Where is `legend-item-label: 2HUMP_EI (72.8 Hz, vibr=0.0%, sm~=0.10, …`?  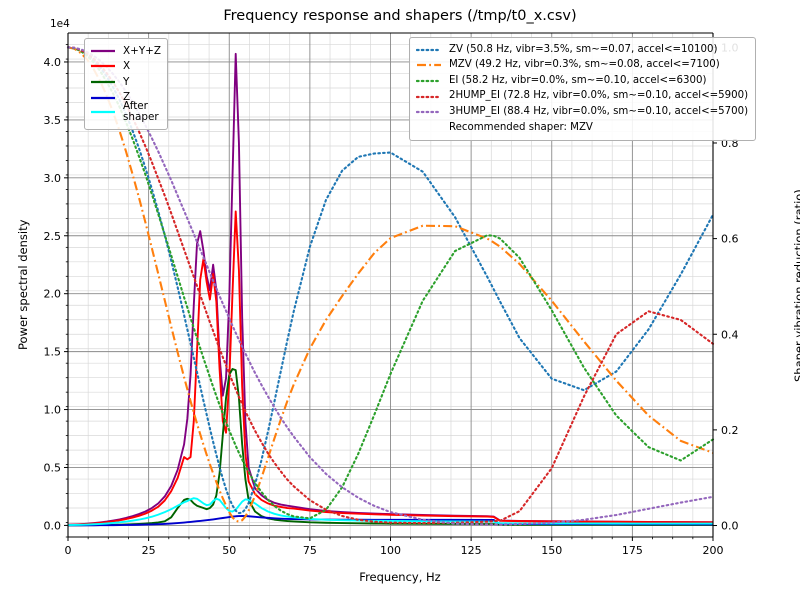 legend-item-label: 2HUMP_EI (72.8 Hz, vibr=0.0%, sm~=0.10, … is located at coordinates (599, 96).